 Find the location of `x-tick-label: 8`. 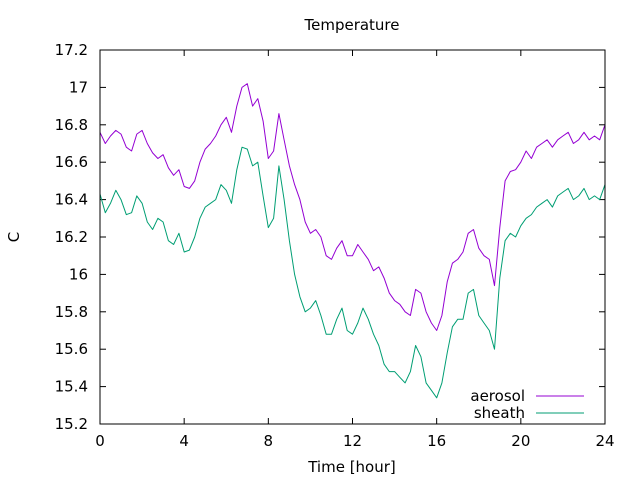

x-tick-label: 8 is located at coordinates (269, 441).